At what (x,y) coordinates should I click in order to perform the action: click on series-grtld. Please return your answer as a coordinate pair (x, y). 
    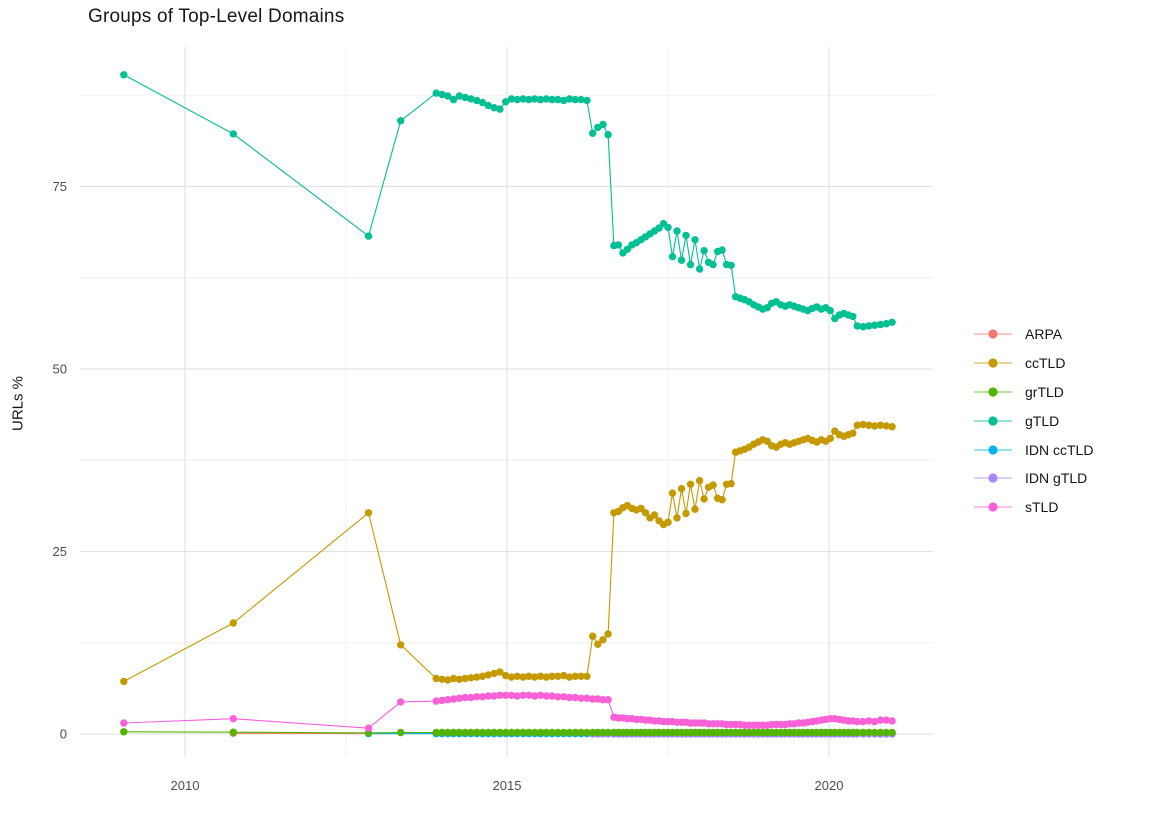
    Looking at the image, I should click on (508, 732).